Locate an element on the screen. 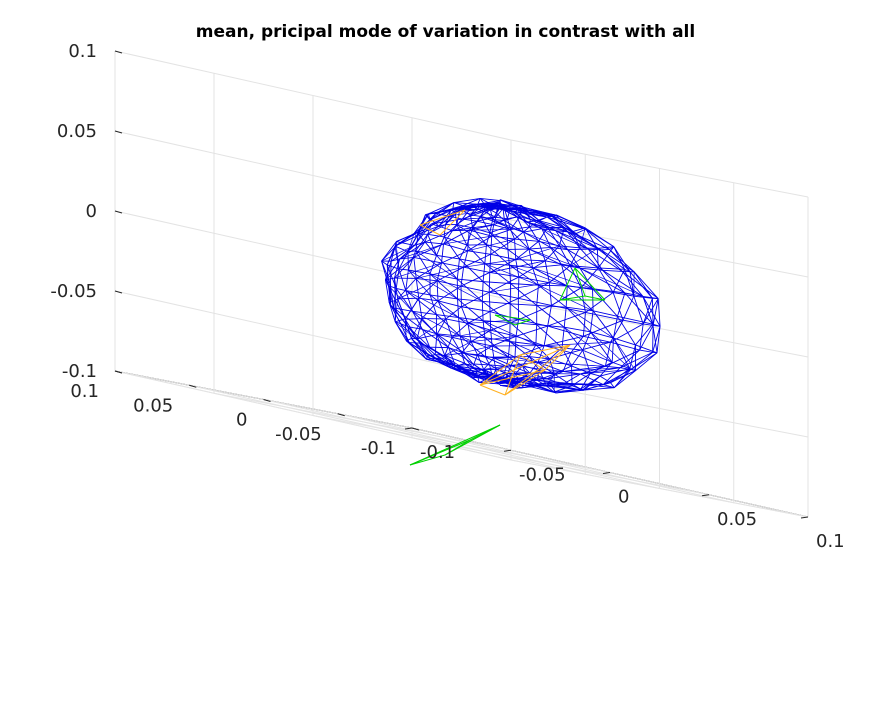 The height and width of the screenshot is (703, 891). z-tick-label: -0.05 is located at coordinates (73, 291).